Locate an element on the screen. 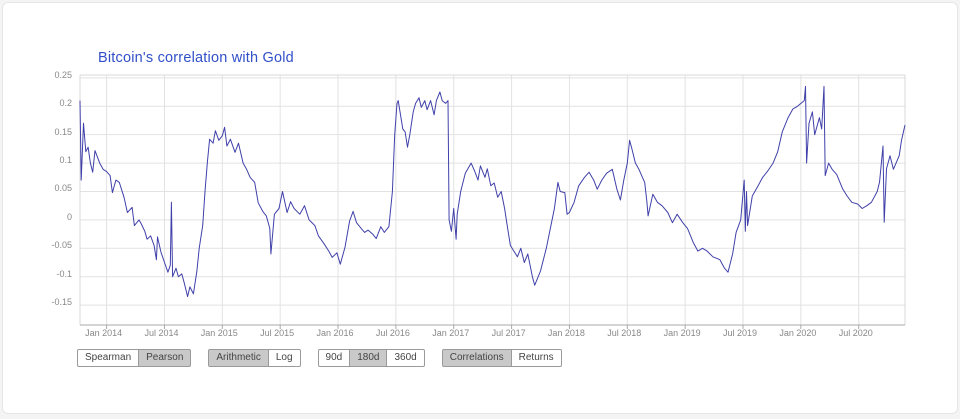  control-group-window: 90d 180d 360d is located at coordinates (371, 358).